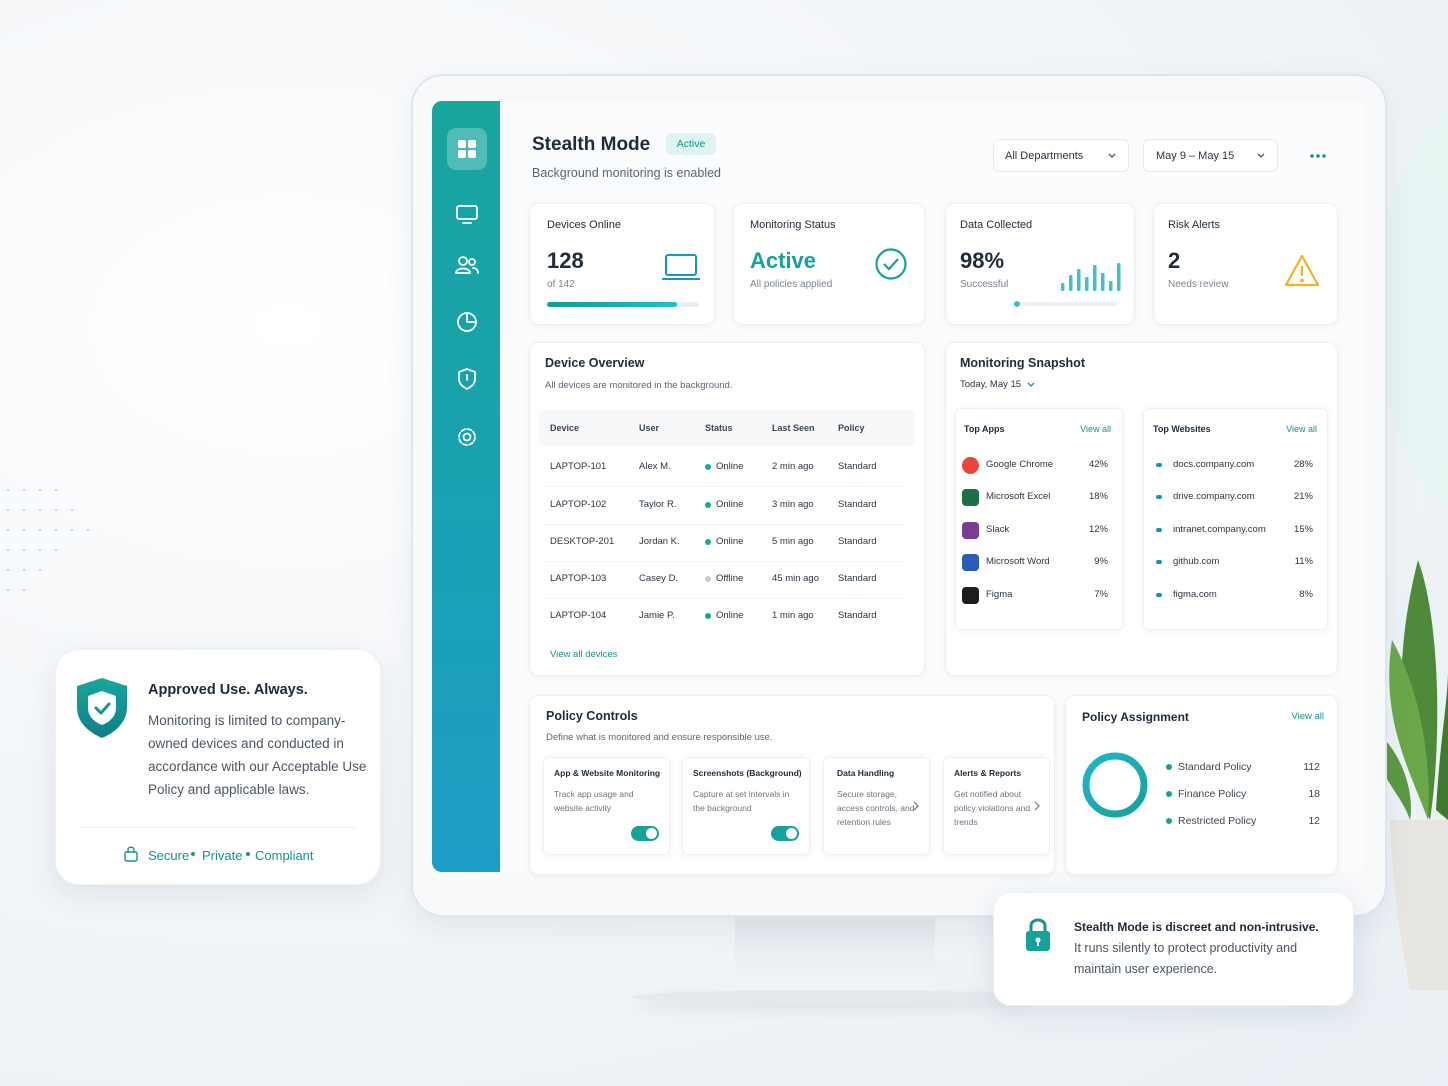 The width and height of the screenshot is (1448, 1086). Describe the element at coordinates (1101, 561) in the screenshot. I see `app-share: 9%` at that location.